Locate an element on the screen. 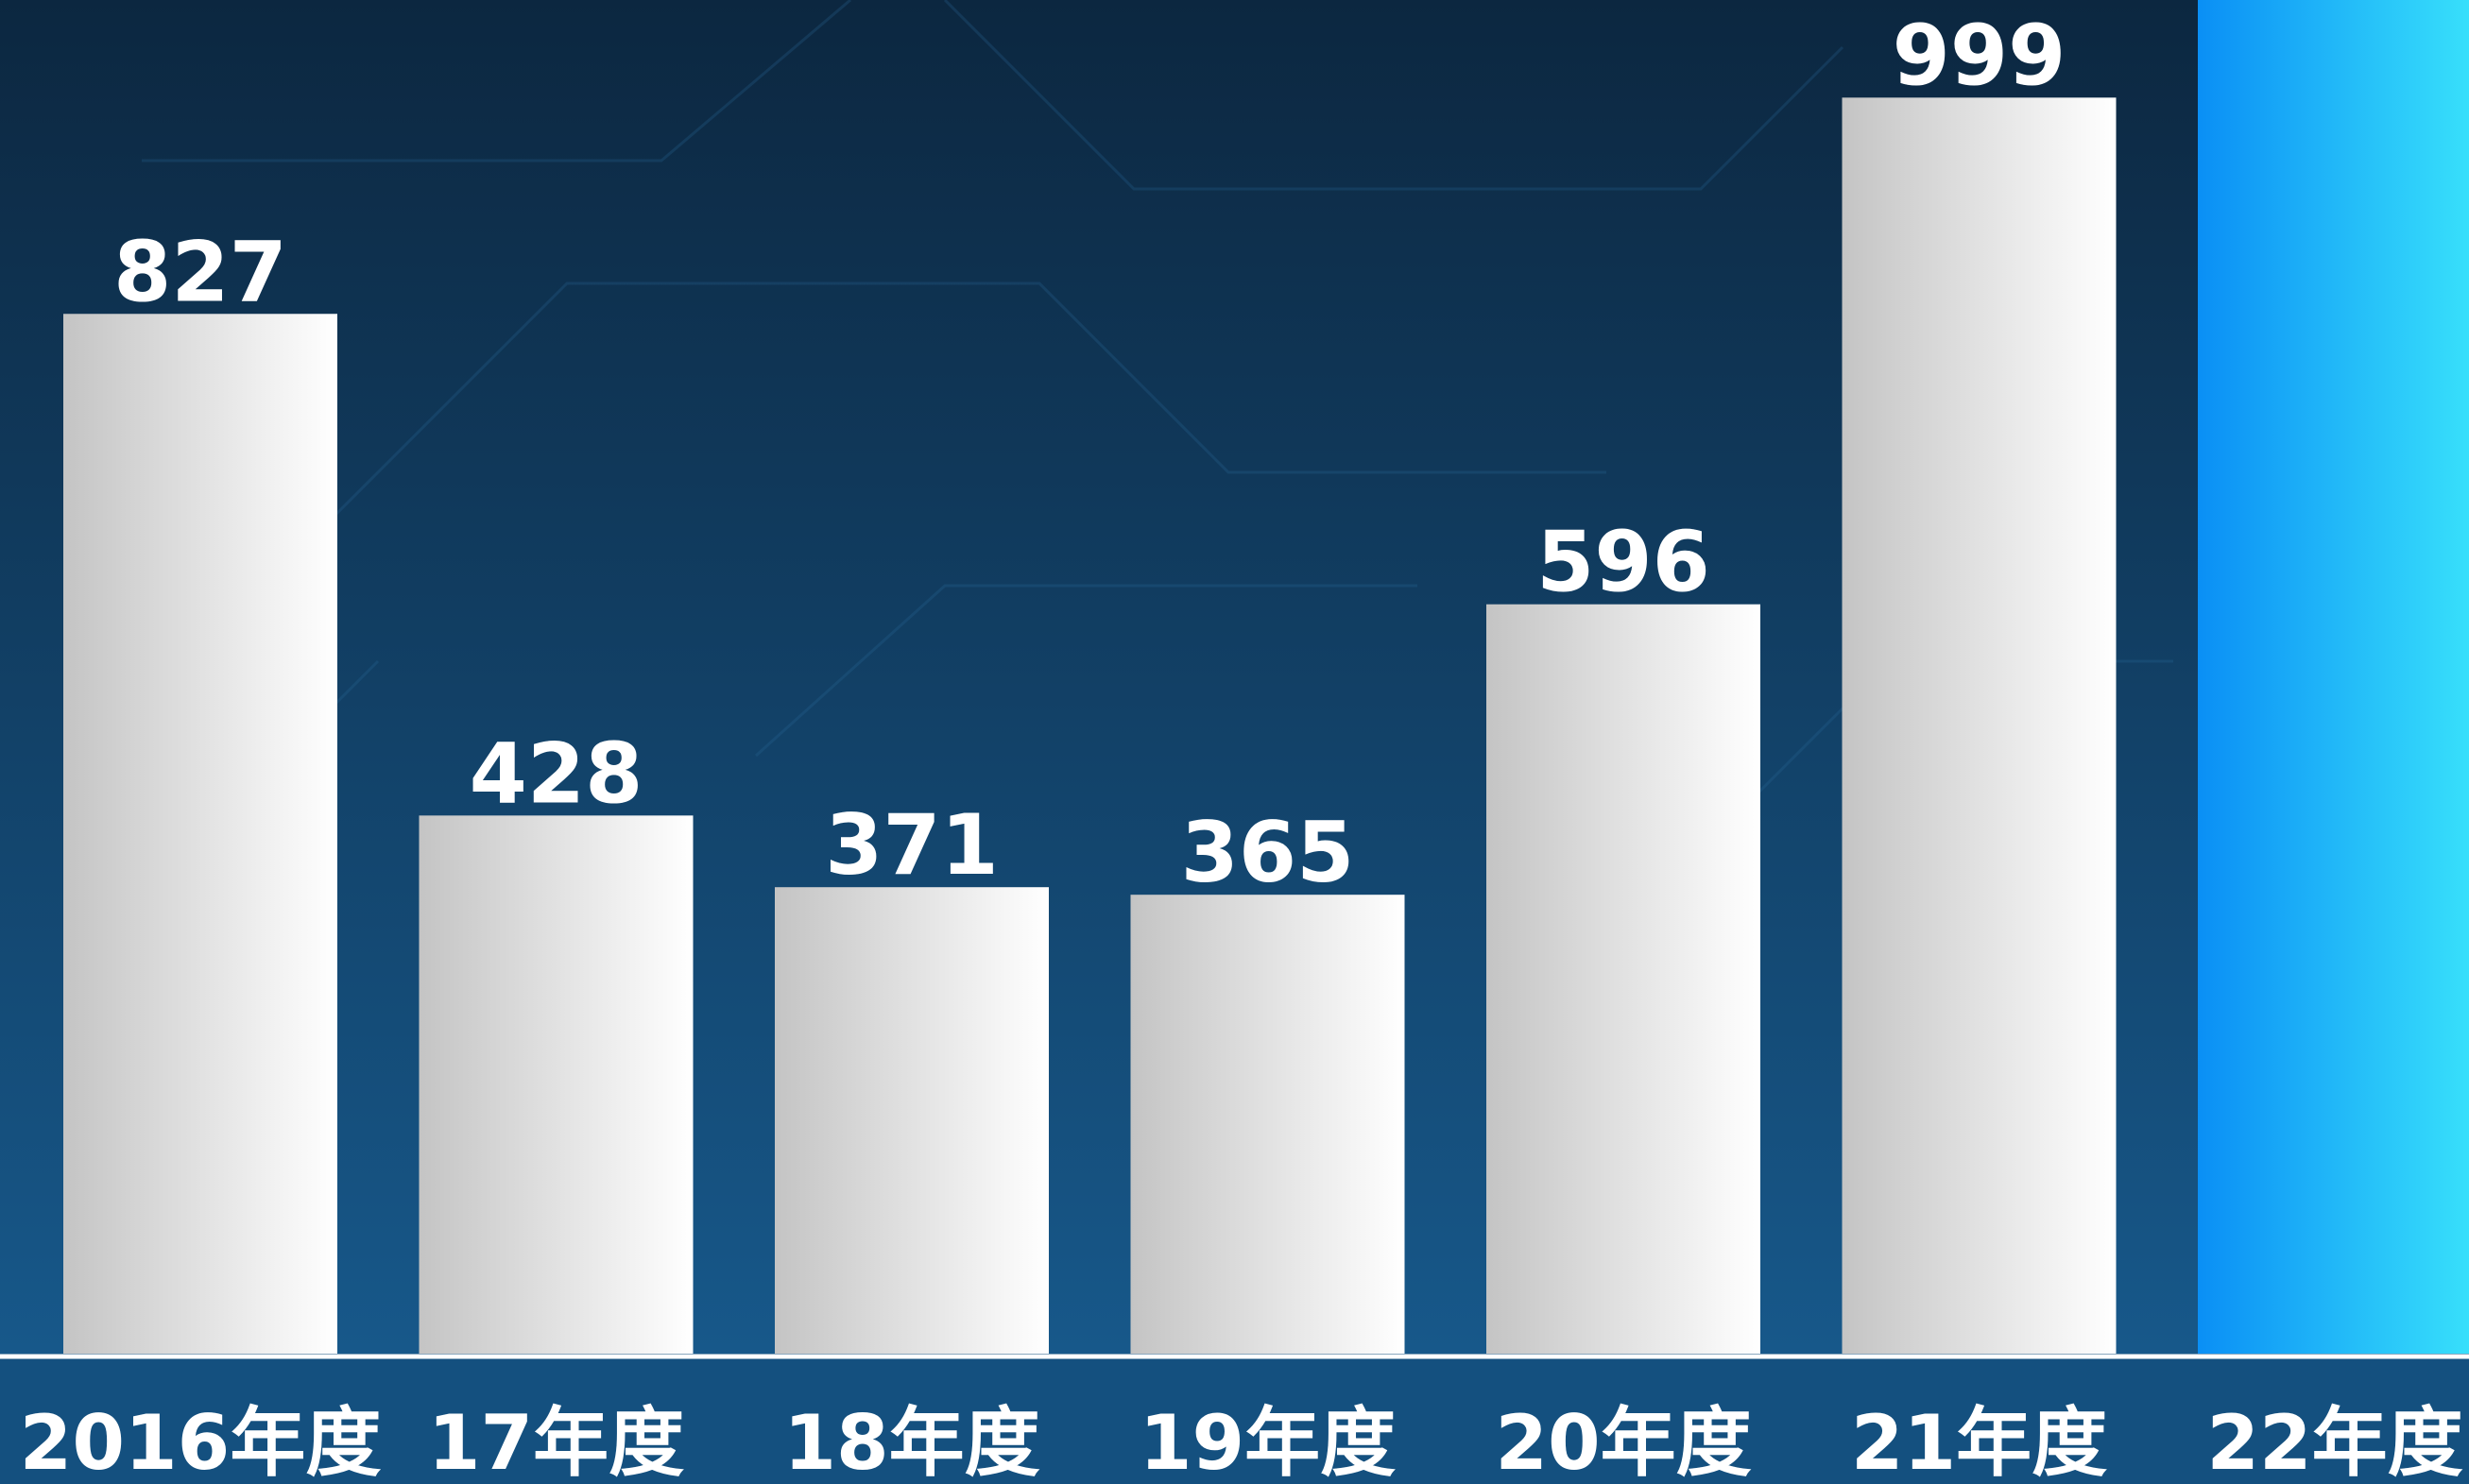 The image size is (2469, 1484). axis-band is located at coordinates (1234, 1419).